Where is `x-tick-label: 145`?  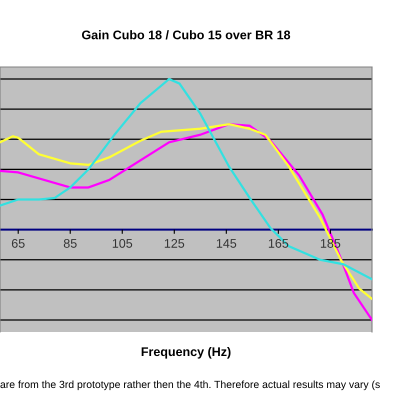
x-tick-label: 145 is located at coordinates (226, 243).